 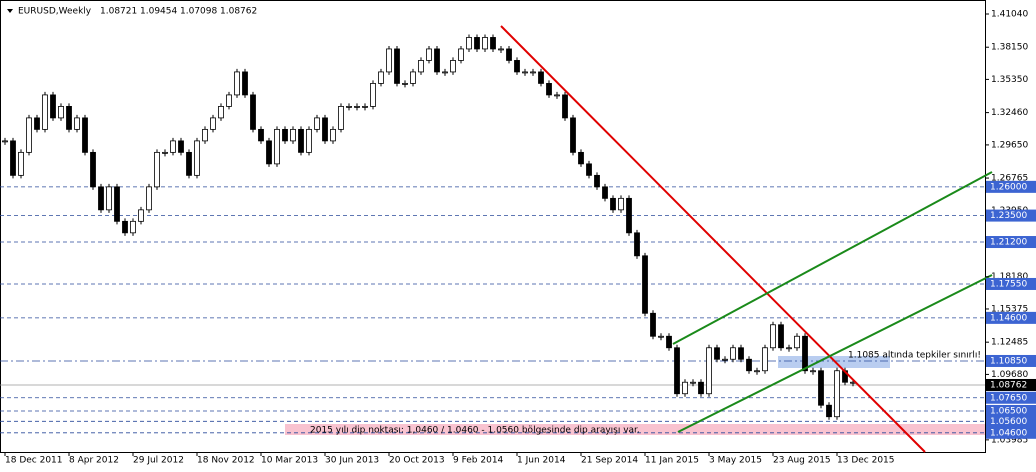 I want to click on level-label: 1.05600, so click(x=1008, y=422).